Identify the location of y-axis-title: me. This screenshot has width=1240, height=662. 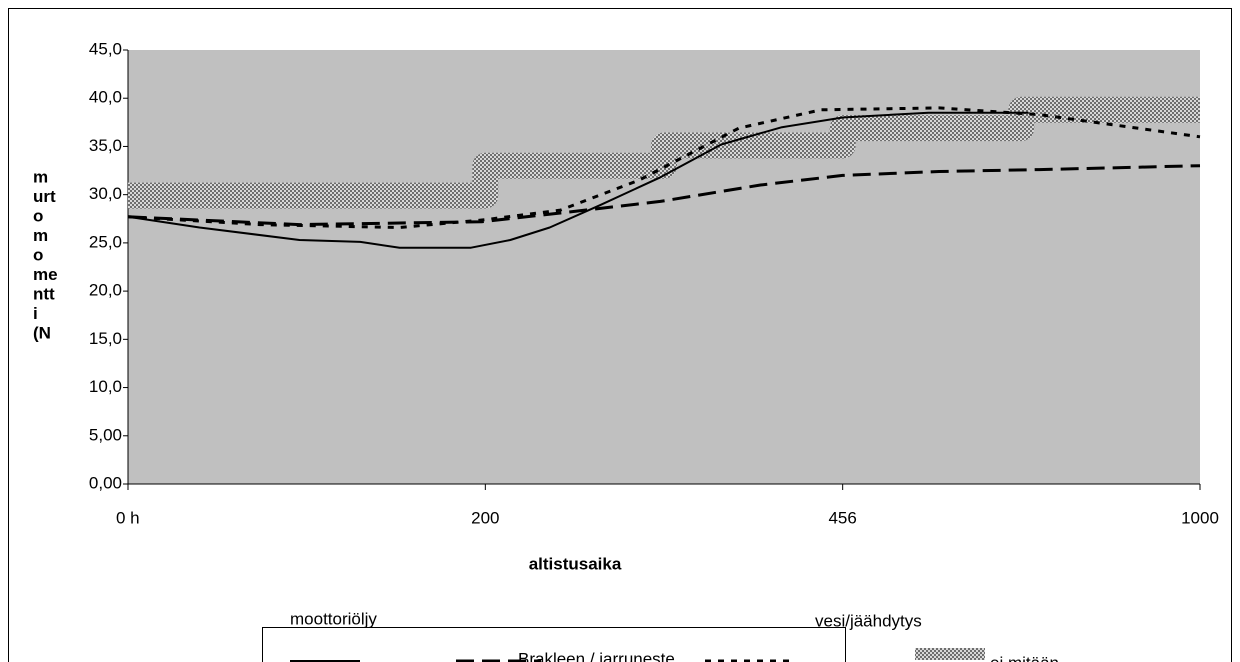
(45, 274).